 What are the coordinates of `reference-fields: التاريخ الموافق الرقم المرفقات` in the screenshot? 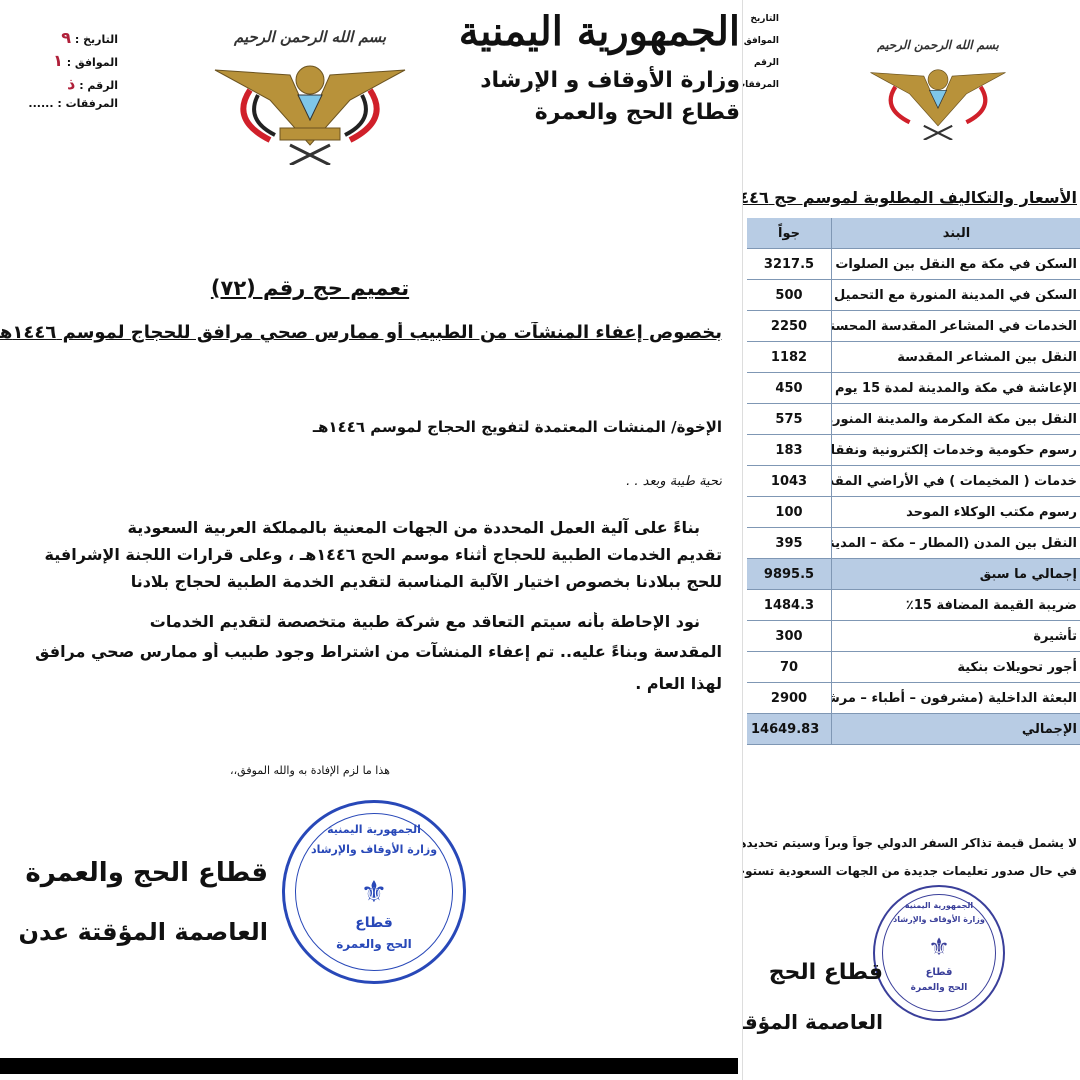 It's located at (761, 52).